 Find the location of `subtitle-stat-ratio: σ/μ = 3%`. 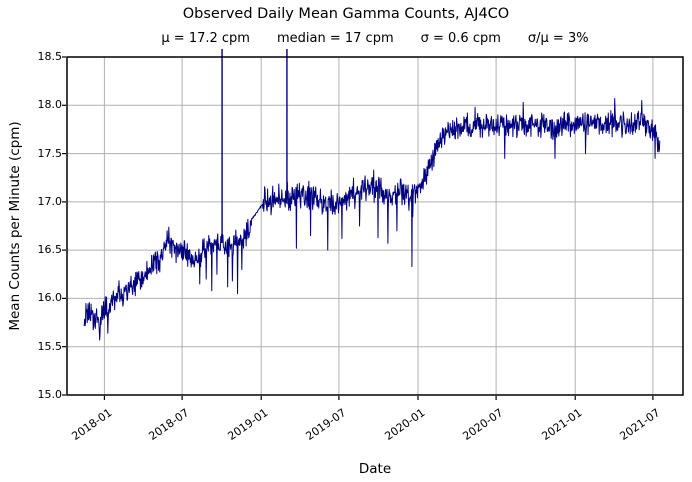

subtitle-stat-ratio: σ/μ = 3% is located at coordinates (558, 38).